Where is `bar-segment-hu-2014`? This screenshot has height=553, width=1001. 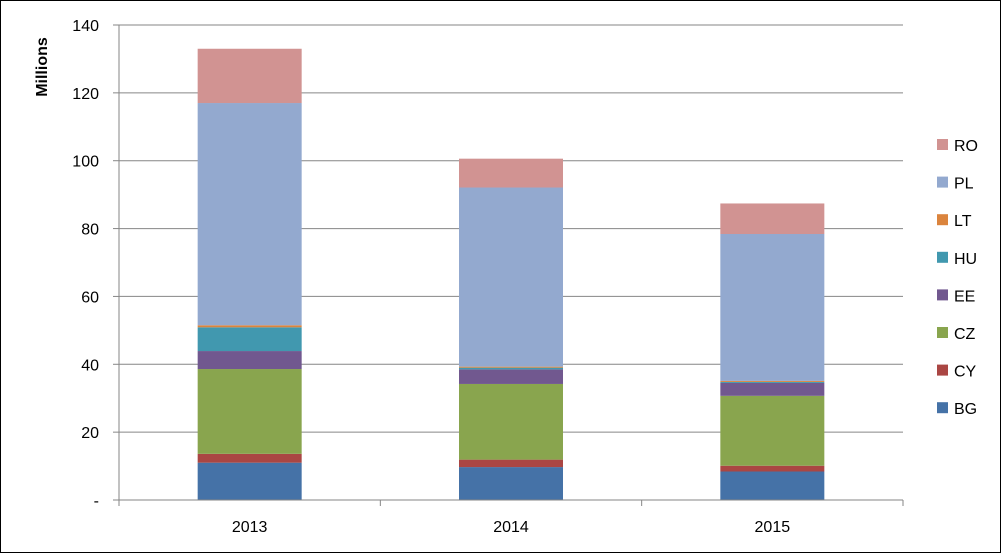 bar-segment-hu-2014 is located at coordinates (511, 368).